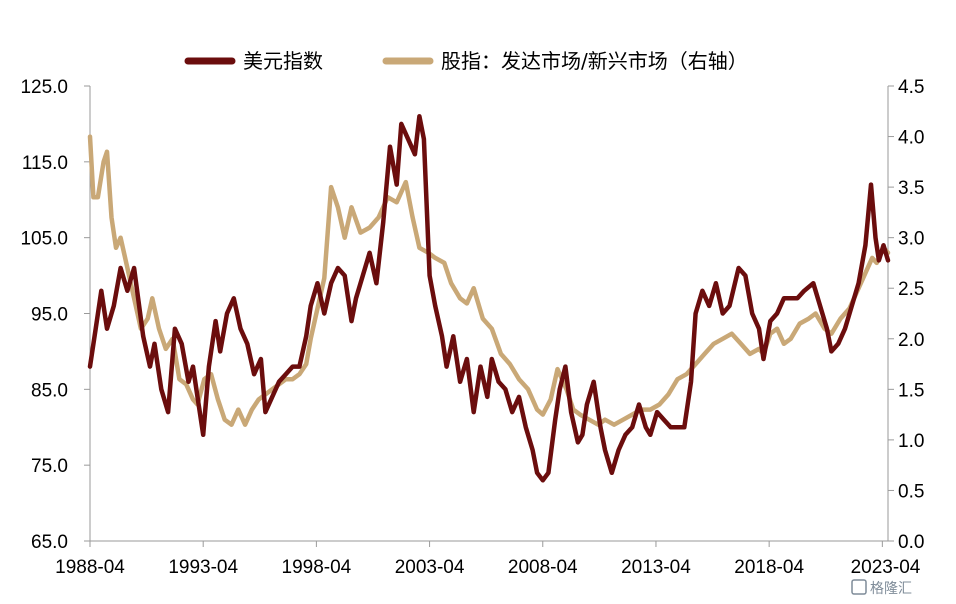 The image size is (956, 604). What do you see at coordinates (49, 466) in the screenshot?
I see `y-left-tick-label: 75.0` at bounding box center [49, 466].